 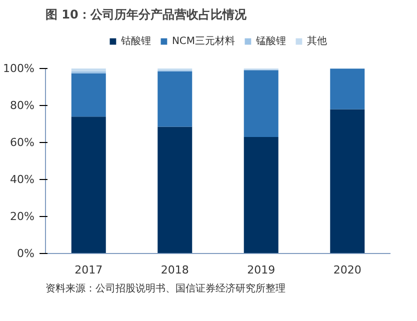 I want to click on legend-label: 锰酸锂, so click(x=271, y=41).